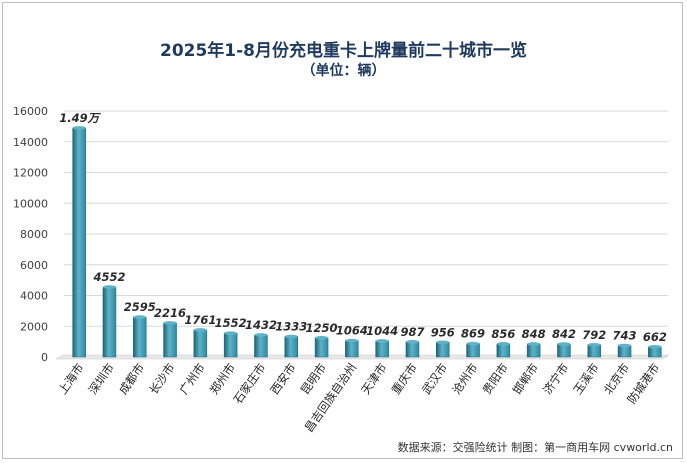 The width and height of the screenshot is (687, 463). What do you see at coordinates (80, 118) in the screenshot?
I see `data-label: 1.49万` at bounding box center [80, 118].